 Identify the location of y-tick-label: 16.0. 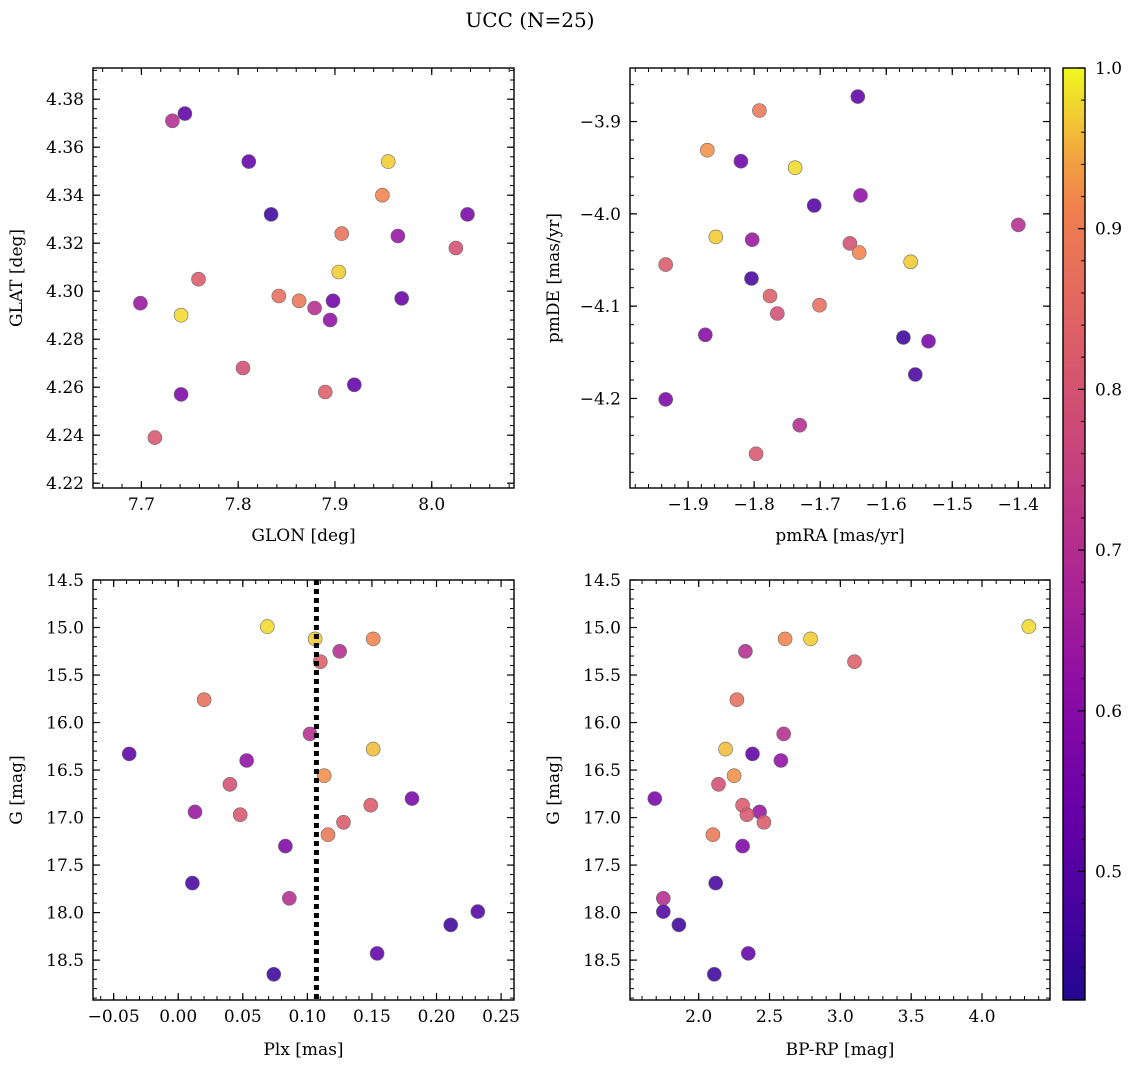
(65, 724).